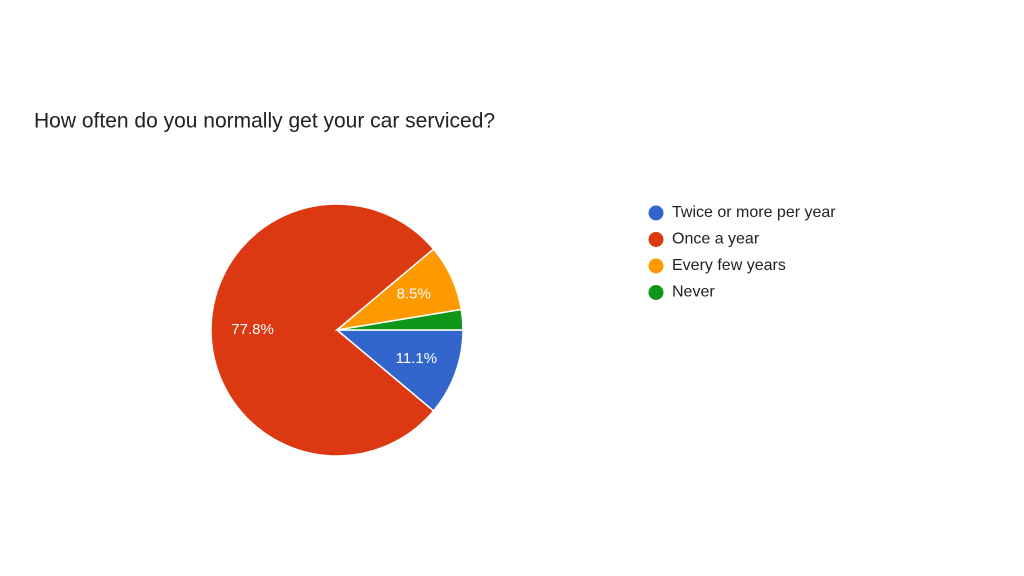 This screenshot has width=1024, height=576. Describe the element at coordinates (416, 358) in the screenshot. I see `slice-label: 11.1%` at that location.